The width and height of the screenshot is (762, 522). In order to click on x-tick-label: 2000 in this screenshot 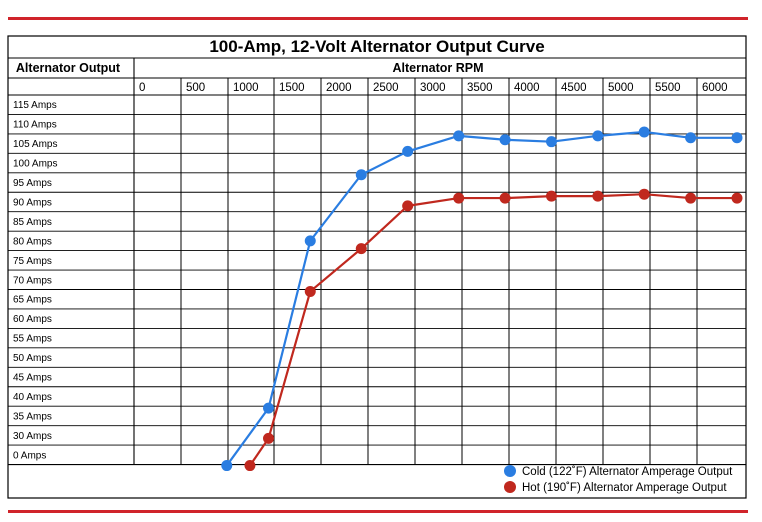, I will do `click(339, 88)`.